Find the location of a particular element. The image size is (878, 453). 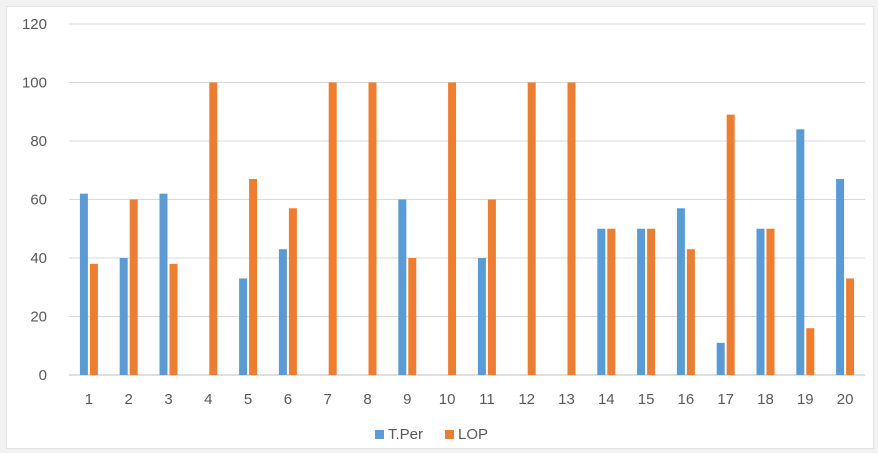

x-tick-label: 6 is located at coordinates (288, 399).